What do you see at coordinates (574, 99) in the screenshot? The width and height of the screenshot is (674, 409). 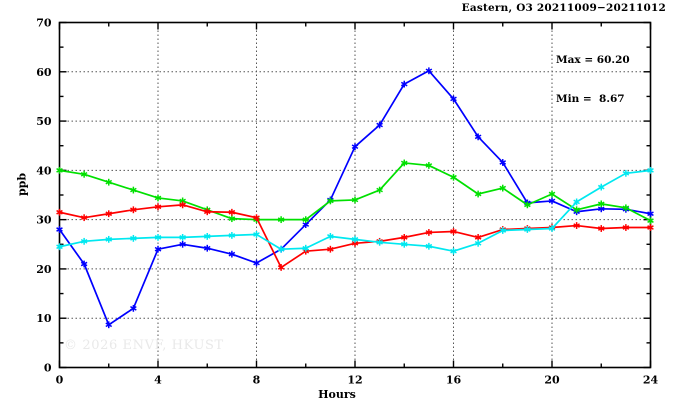 I see `min-label: Min =` at bounding box center [574, 99].